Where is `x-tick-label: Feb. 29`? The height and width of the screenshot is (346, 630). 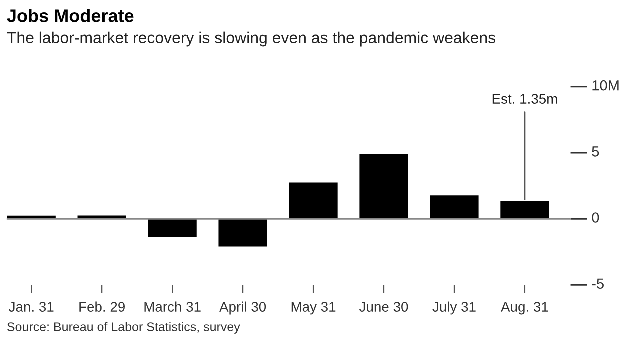 x-tick-label: Feb. 29 is located at coordinates (102, 307).